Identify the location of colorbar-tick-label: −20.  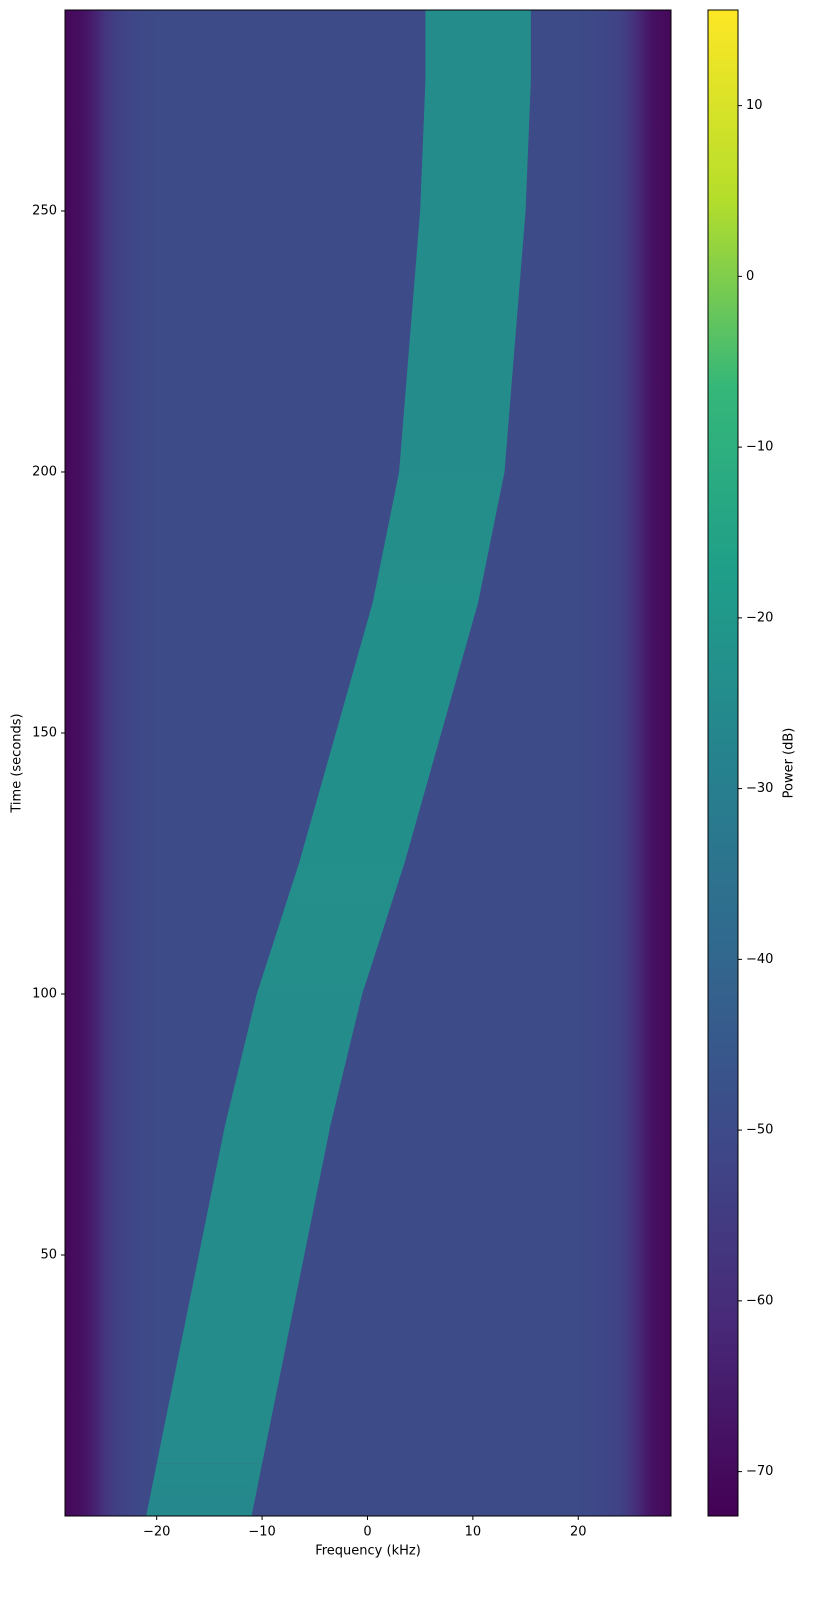
(759, 617).